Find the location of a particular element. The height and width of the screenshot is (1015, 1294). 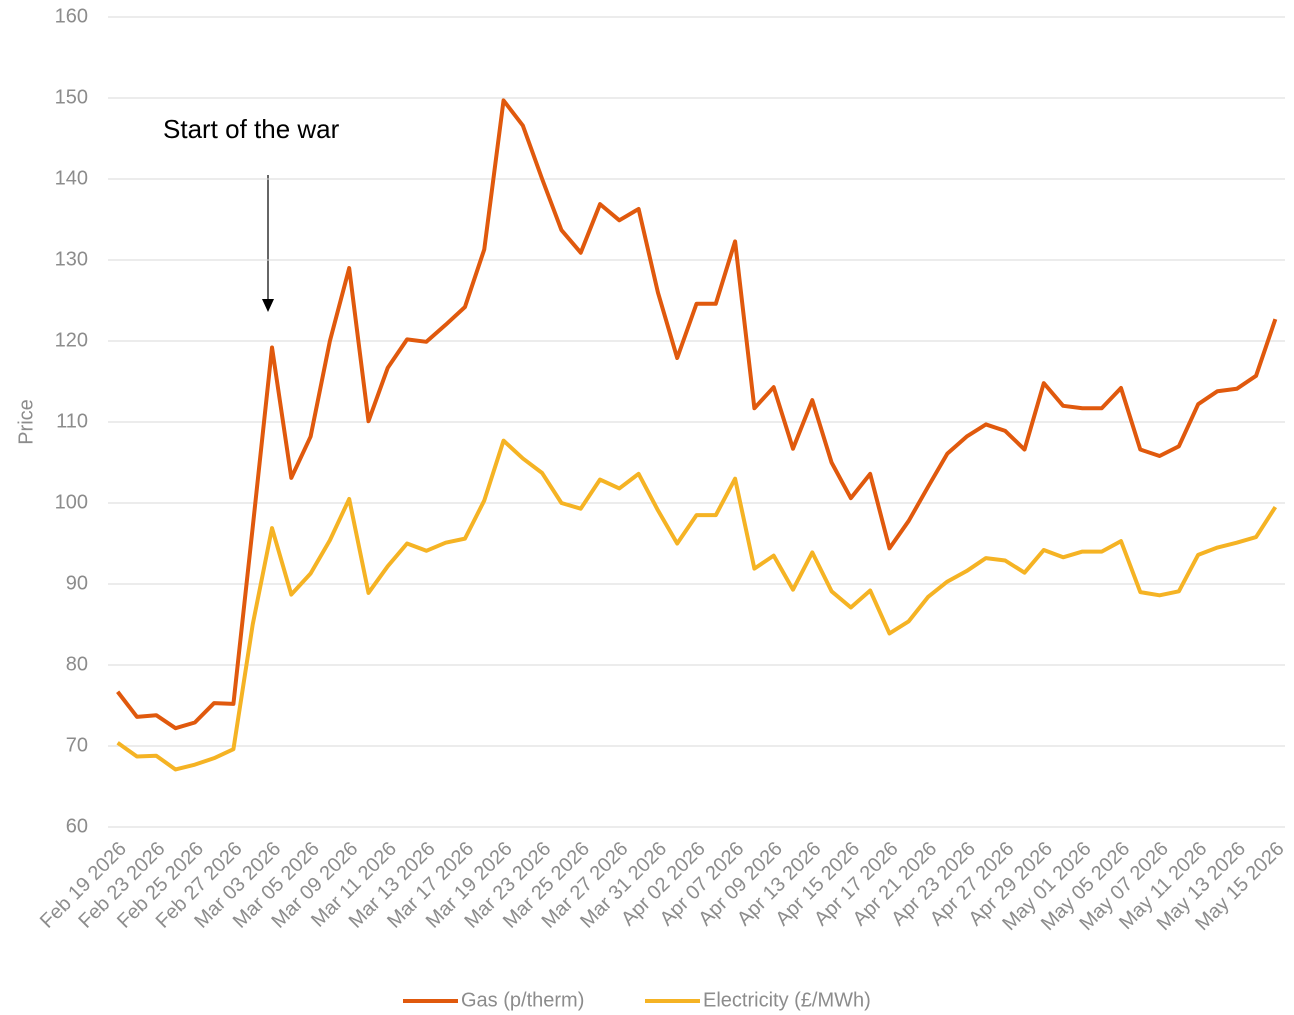

legend-label: Electricity (£/MWh) is located at coordinates (787, 1000).